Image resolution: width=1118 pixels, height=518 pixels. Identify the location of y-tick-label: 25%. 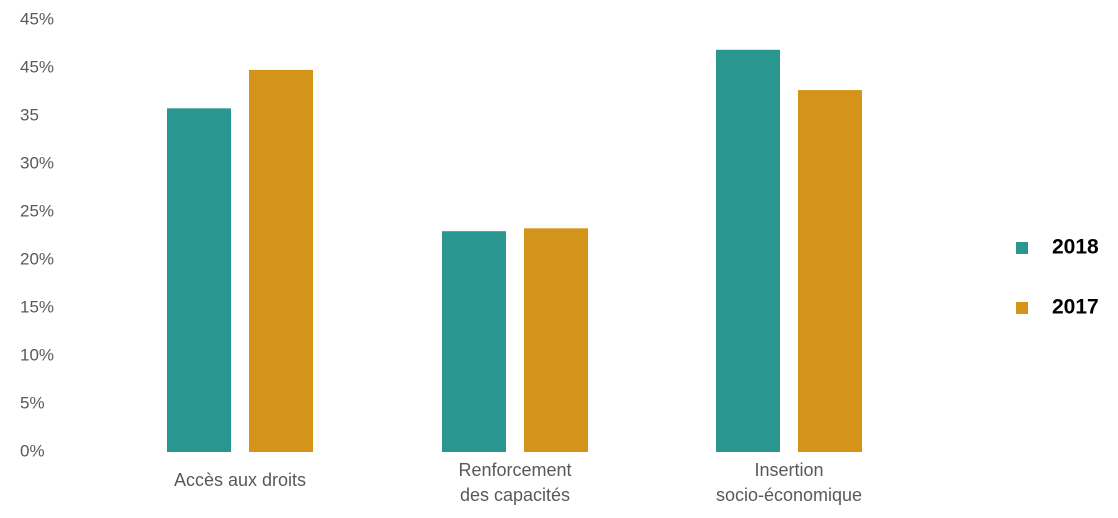
(37, 210).